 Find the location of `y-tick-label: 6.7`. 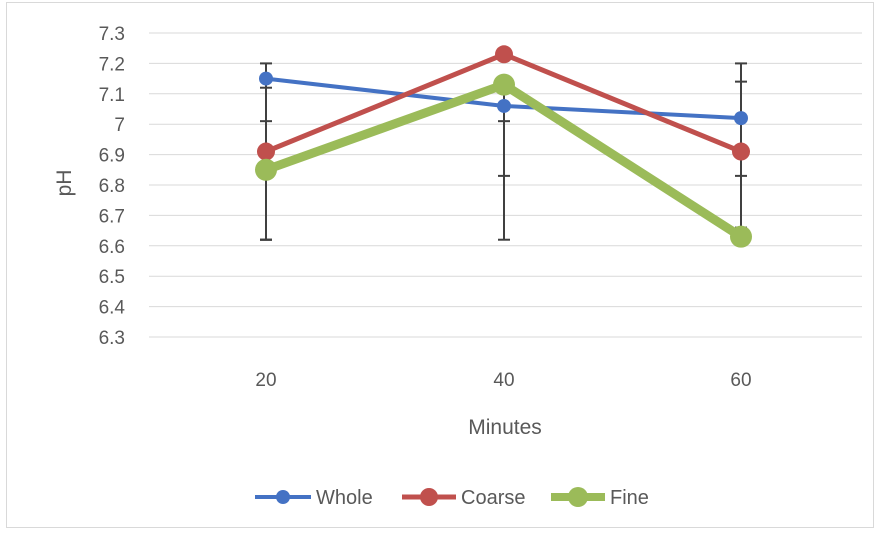

y-tick-label: 6.7 is located at coordinates (112, 216).